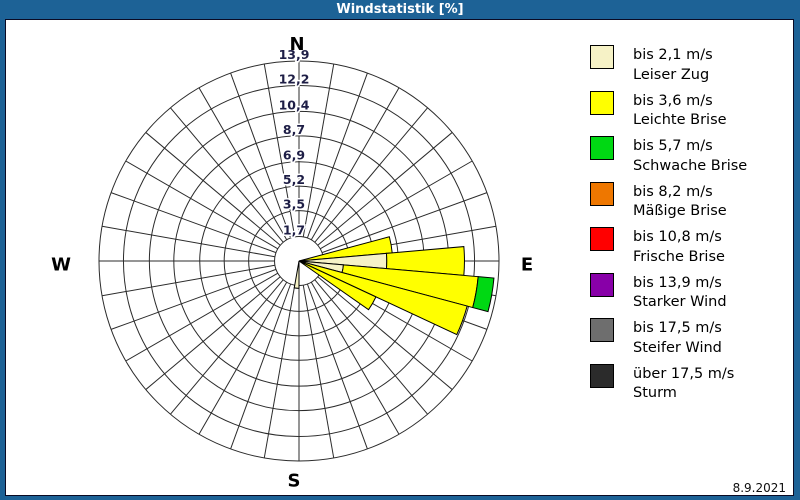 Image resolution: width=800 pixels, height=500 pixels. What do you see at coordinates (680, 120) in the screenshot?
I see `legend-name-label: Leichte Brise` at bounding box center [680, 120].